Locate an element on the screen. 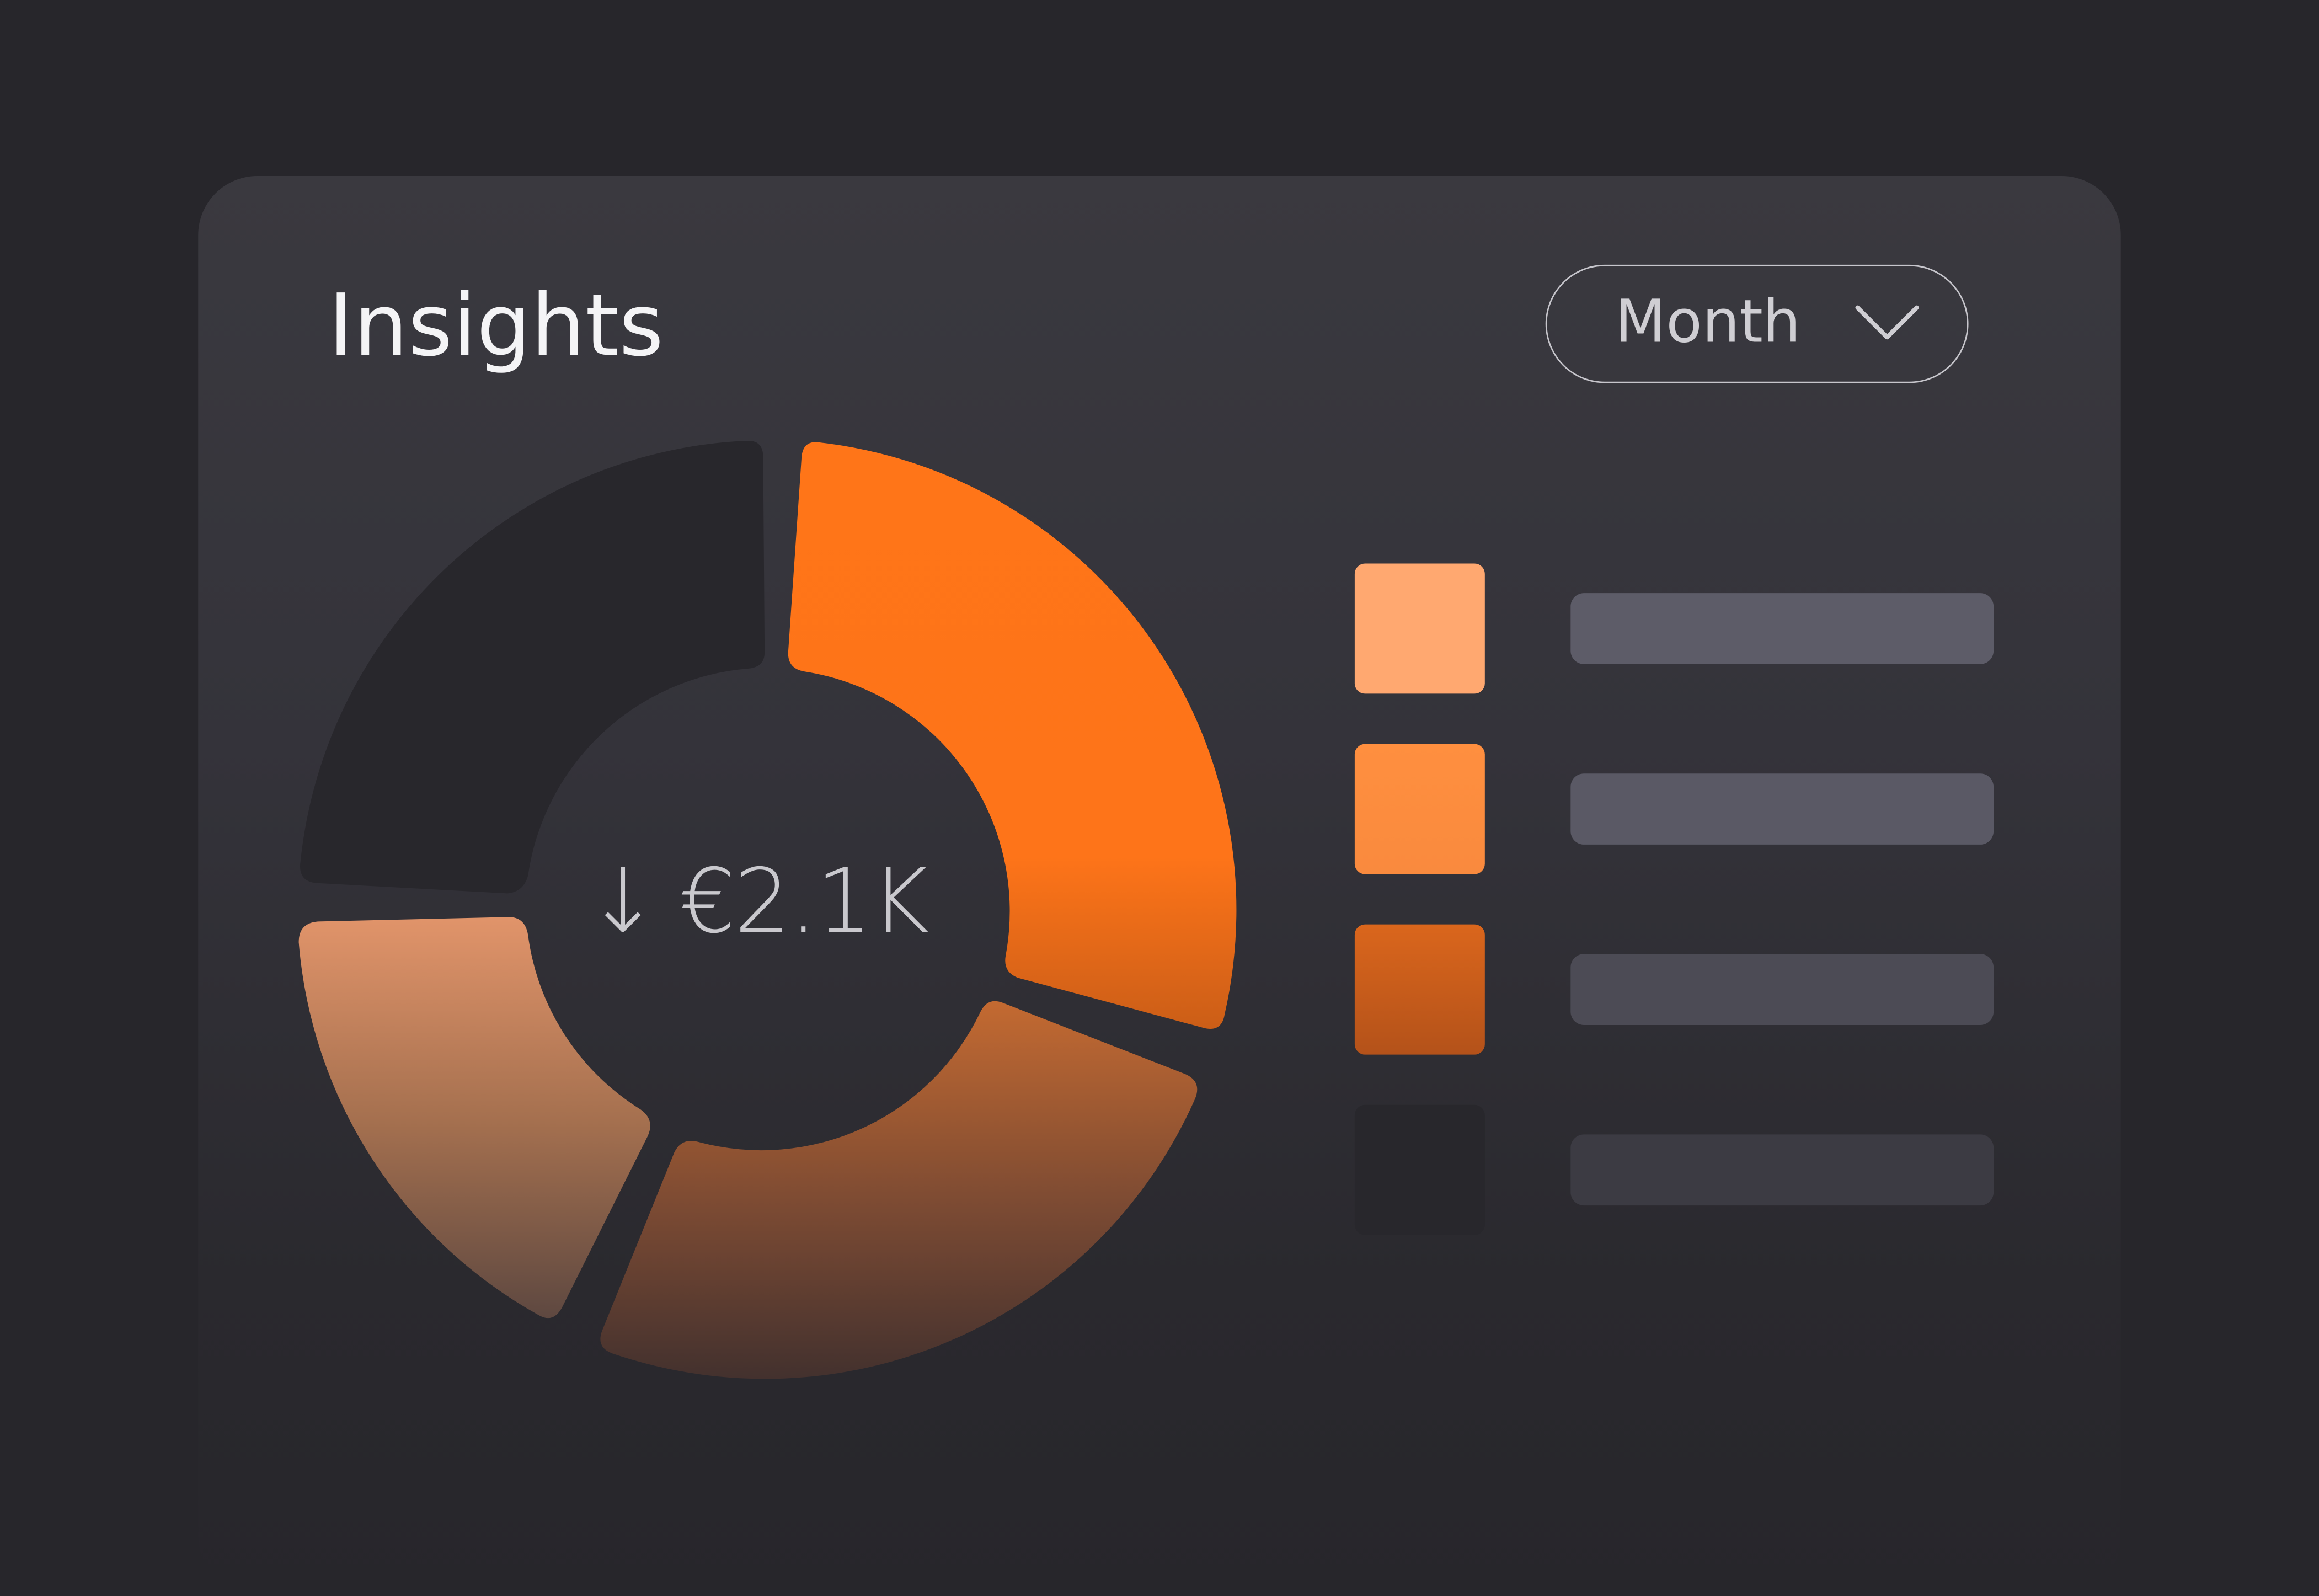  total-value: ↓ €2.1K is located at coordinates (757, 902).